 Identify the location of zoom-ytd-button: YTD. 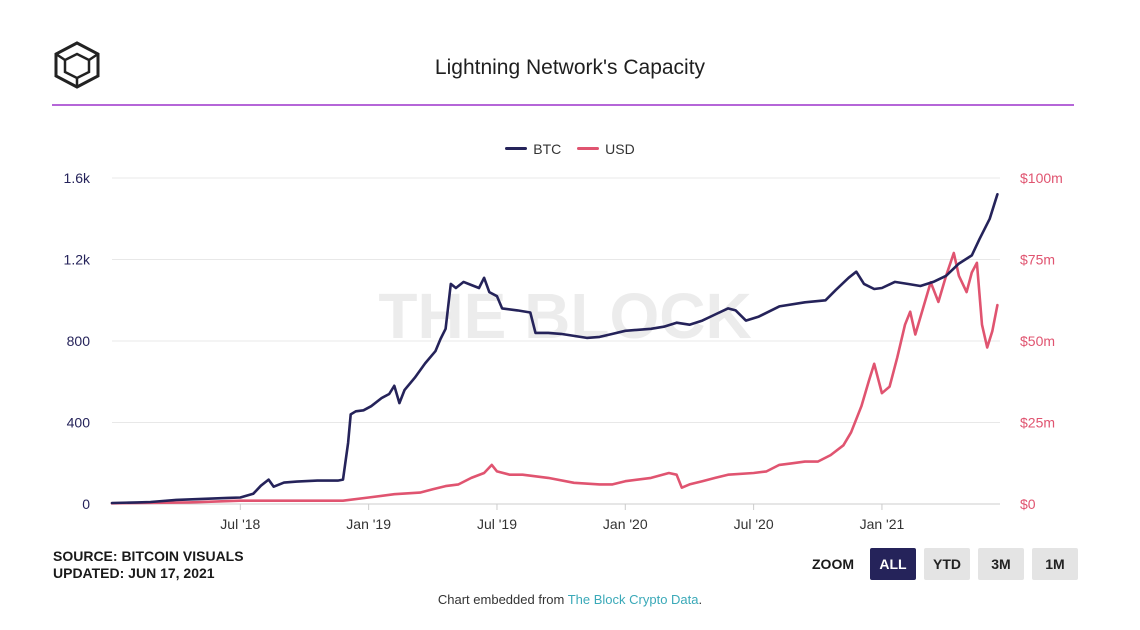
(947, 564).